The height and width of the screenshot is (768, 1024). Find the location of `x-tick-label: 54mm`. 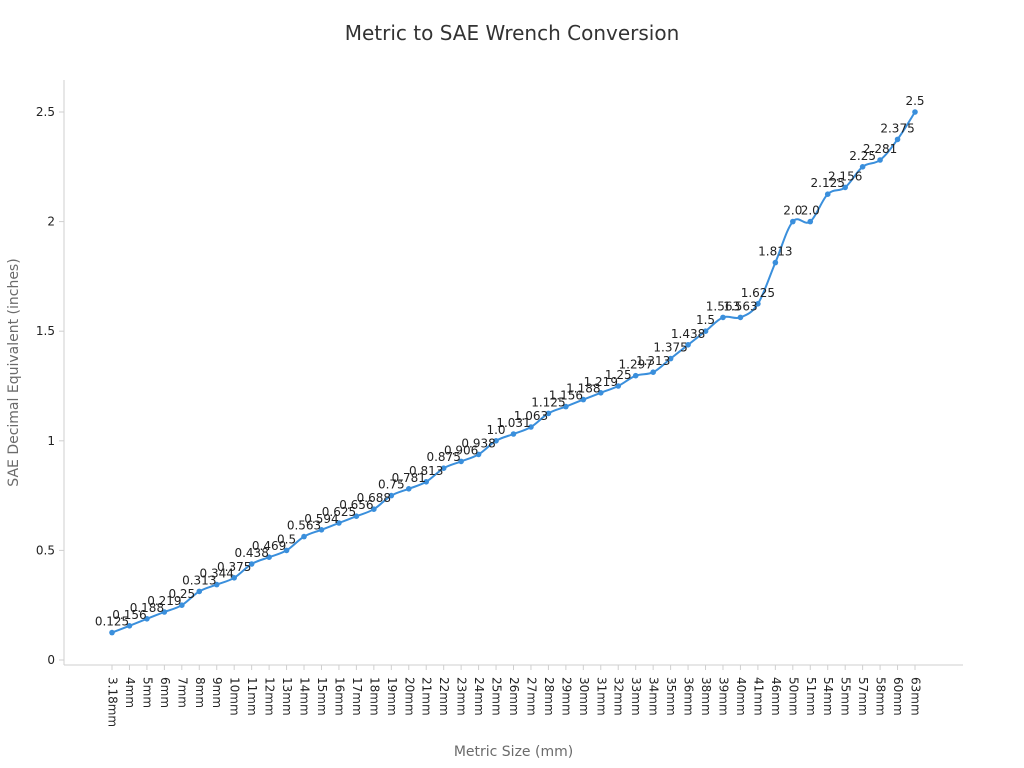

x-tick-label: 54mm is located at coordinates (828, 696).